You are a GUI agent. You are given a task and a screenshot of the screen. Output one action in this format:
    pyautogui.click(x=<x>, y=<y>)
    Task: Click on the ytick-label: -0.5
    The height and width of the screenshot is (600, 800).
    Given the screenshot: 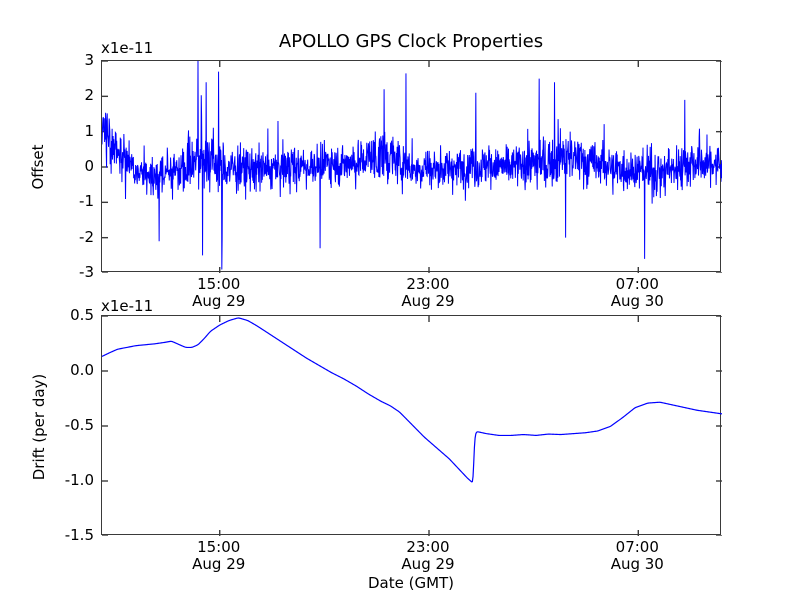 What is the action you would take?
    pyautogui.click(x=79, y=425)
    